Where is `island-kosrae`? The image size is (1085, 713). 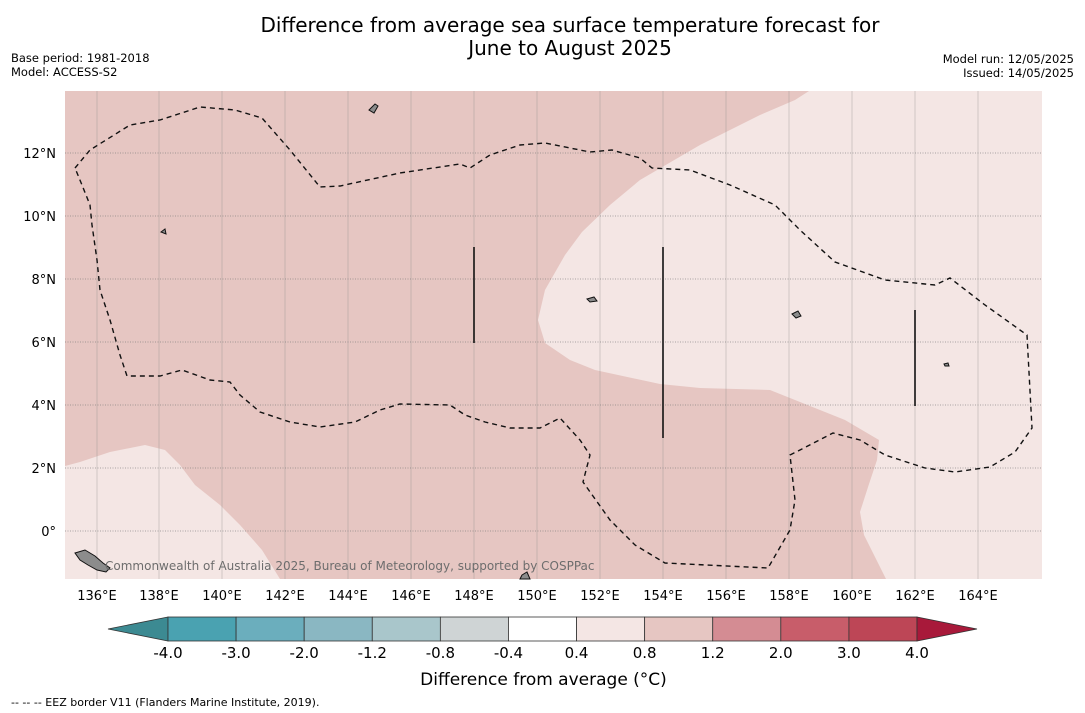 island-kosrae is located at coordinates (946, 364).